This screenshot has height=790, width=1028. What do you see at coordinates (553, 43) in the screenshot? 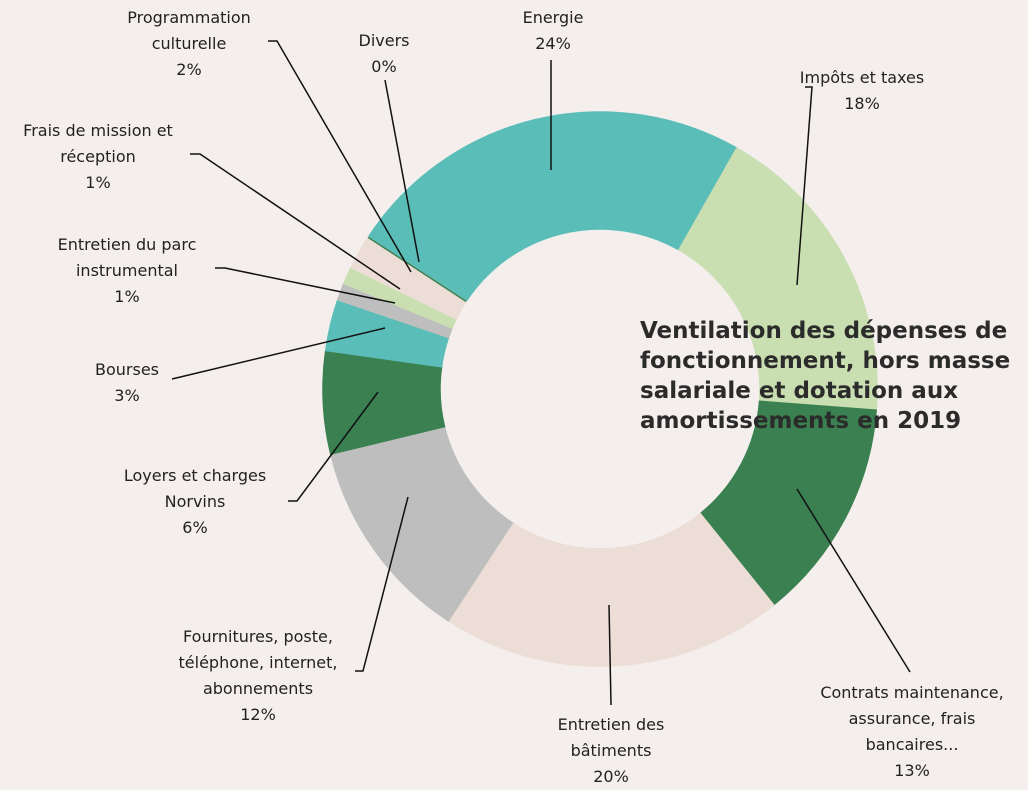
I see `value-label: 24%` at bounding box center [553, 43].